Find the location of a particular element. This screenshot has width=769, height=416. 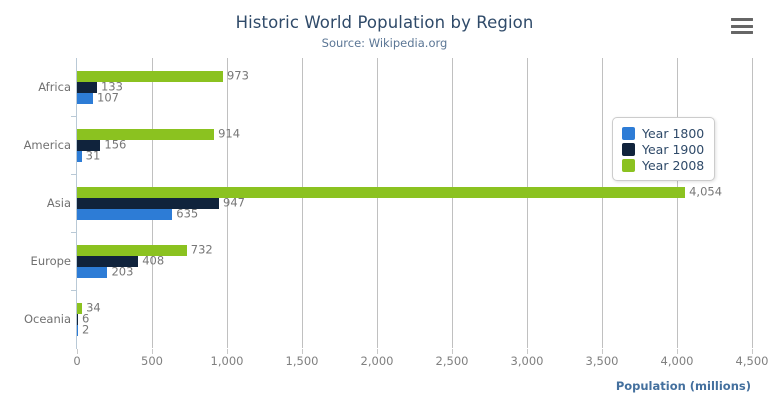

legend-label: Year 1900 is located at coordinates (673, 149).